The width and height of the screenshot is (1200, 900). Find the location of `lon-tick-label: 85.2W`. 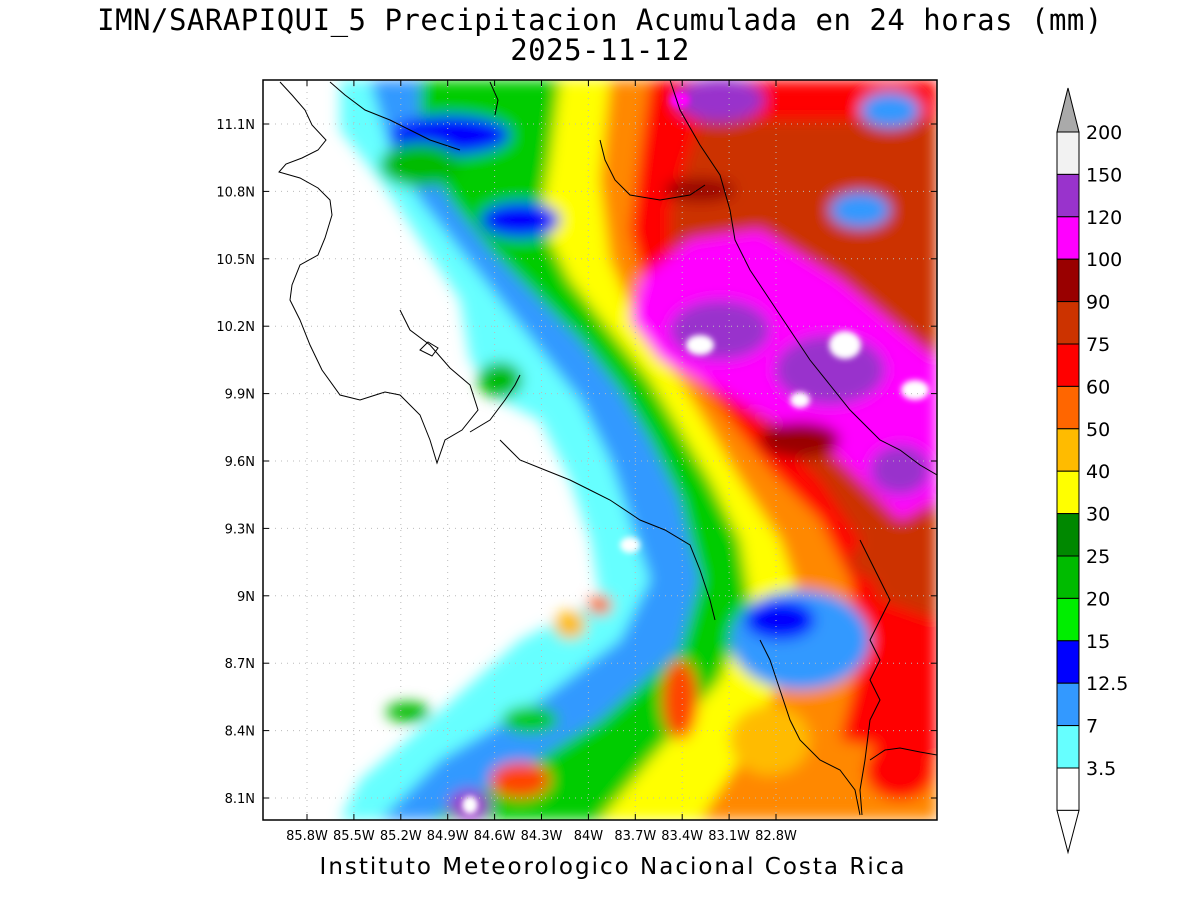

lon-tick-label: 85.2W is located at coordinates (401, 836).